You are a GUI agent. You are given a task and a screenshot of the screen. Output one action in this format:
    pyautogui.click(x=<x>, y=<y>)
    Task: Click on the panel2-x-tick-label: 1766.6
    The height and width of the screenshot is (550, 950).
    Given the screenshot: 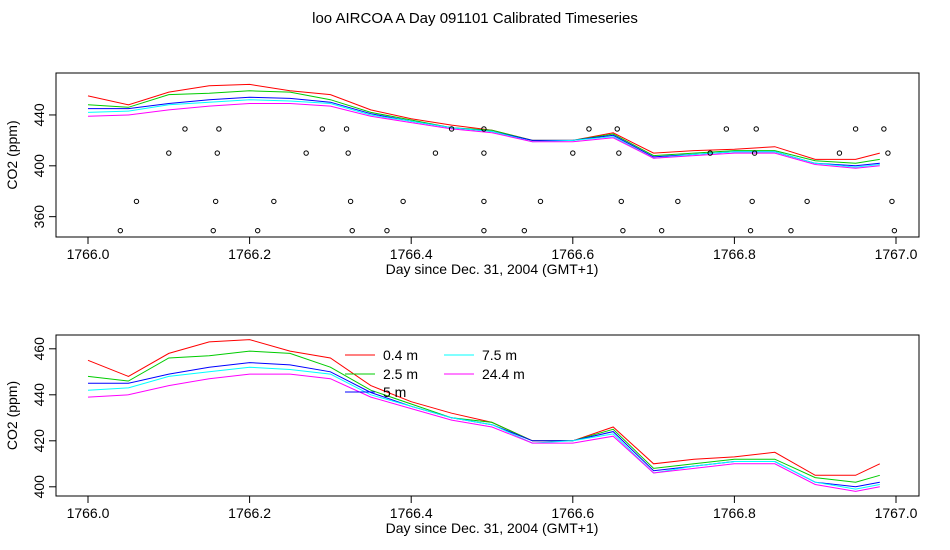 What is the action you would take?
    pyautogui.click(x=572, y=513)
    